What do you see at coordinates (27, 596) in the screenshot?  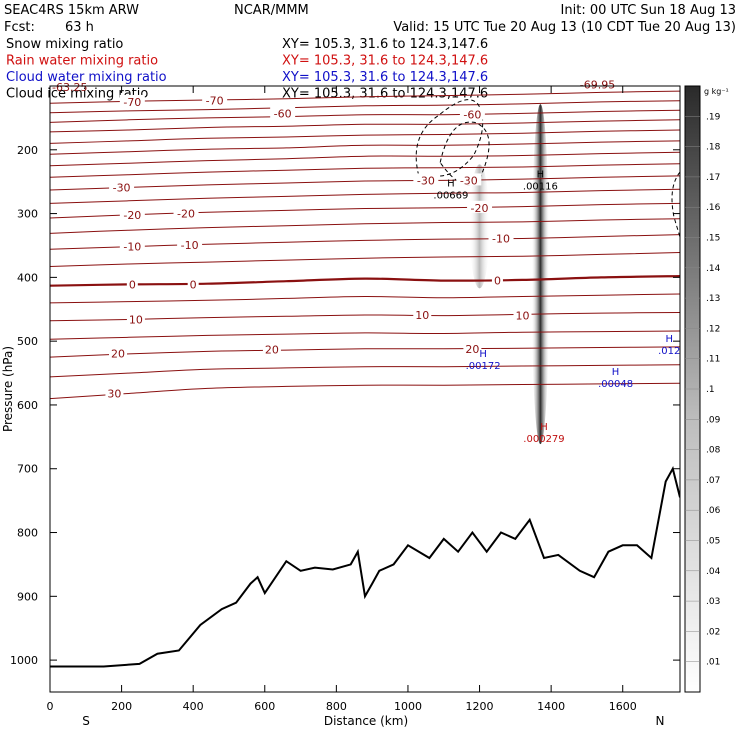 I see `y-tick-label: 900` at bounding box center [27, 596].